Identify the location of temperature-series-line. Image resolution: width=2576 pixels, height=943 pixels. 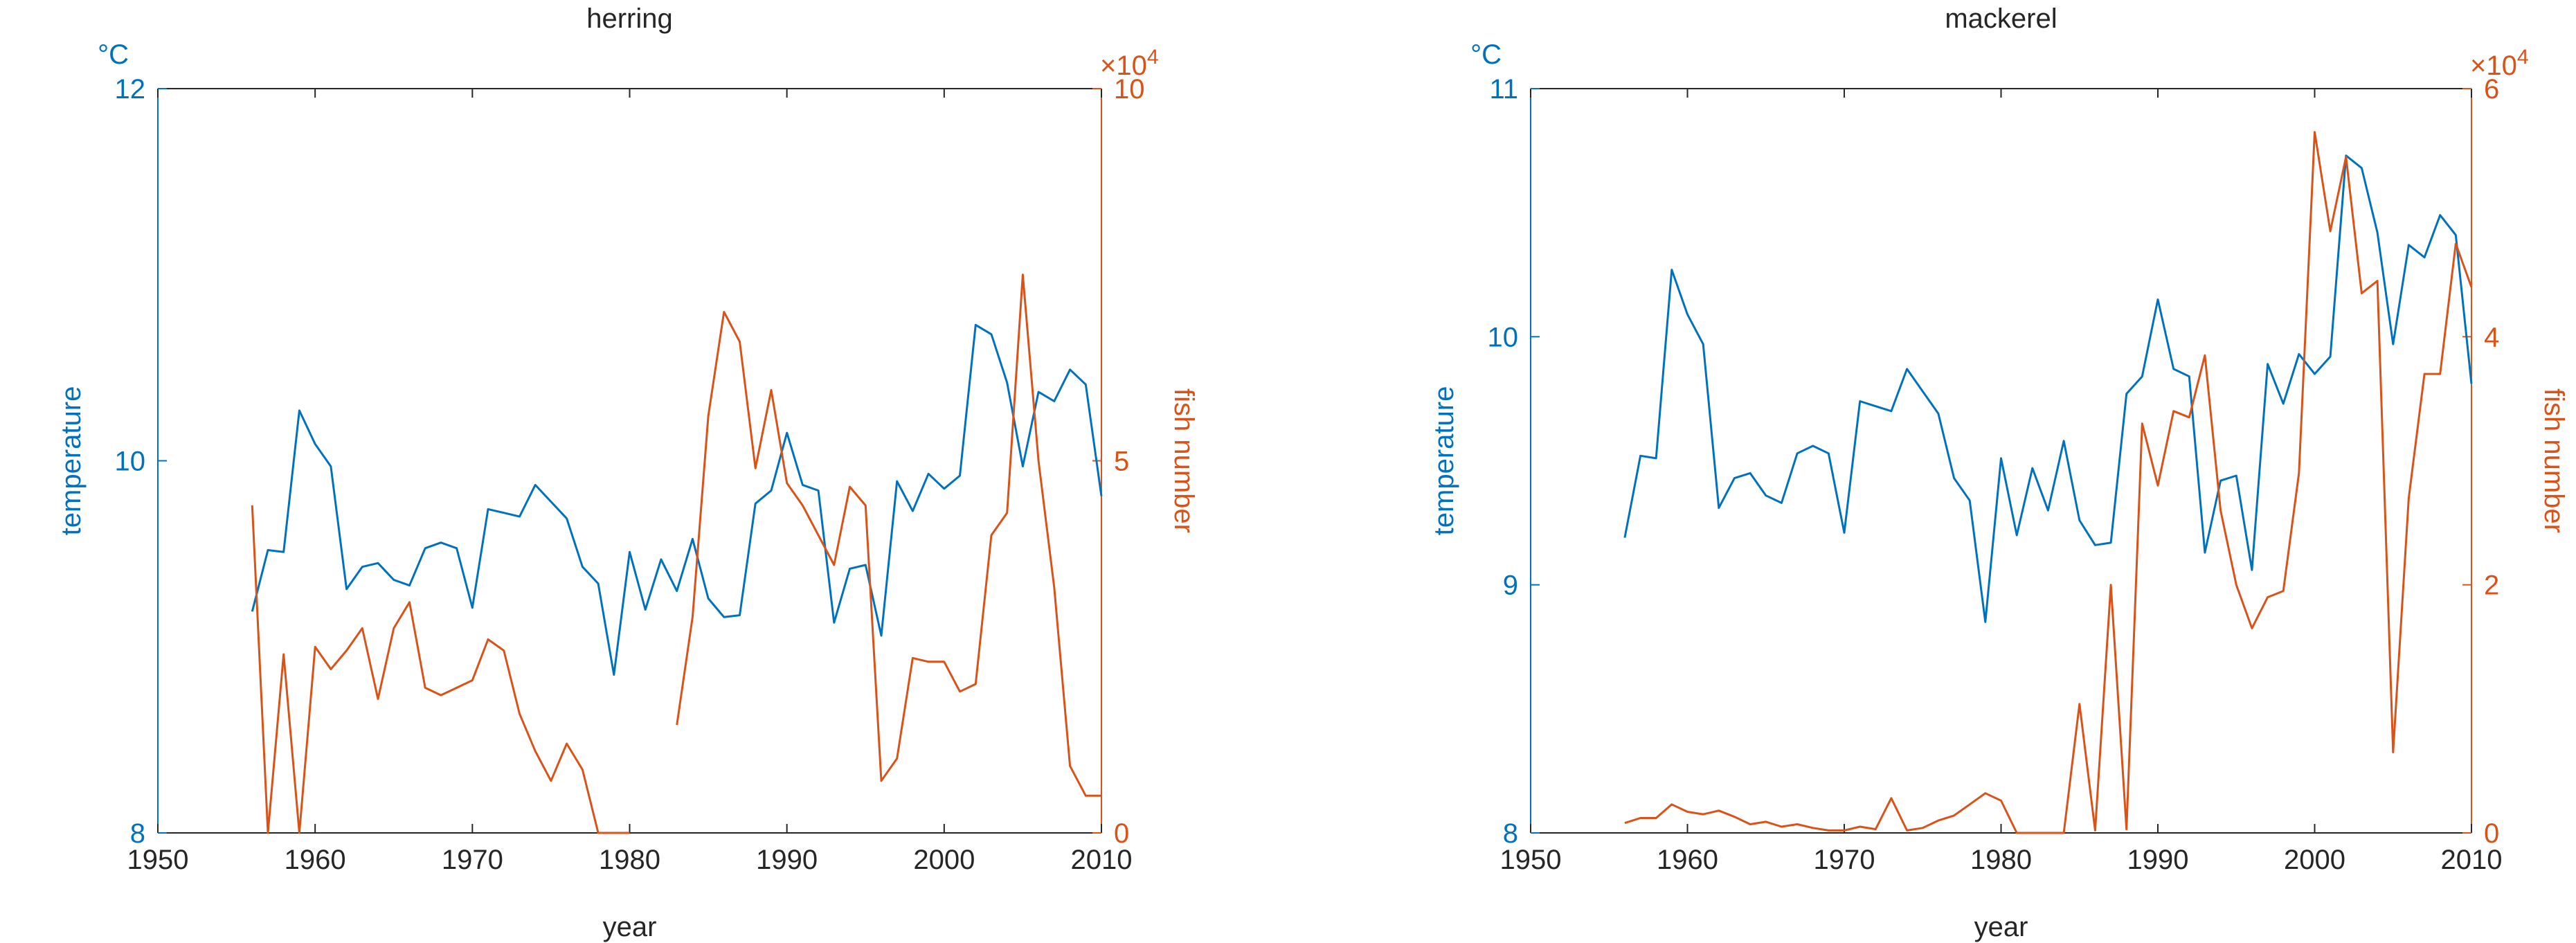
(677, 500).